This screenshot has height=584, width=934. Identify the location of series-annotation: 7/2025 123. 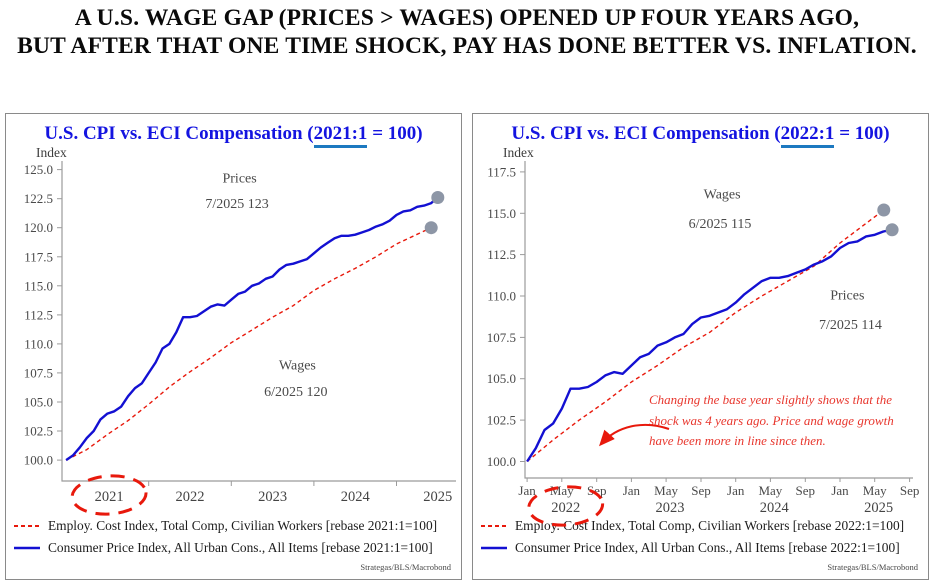
(236, 204).